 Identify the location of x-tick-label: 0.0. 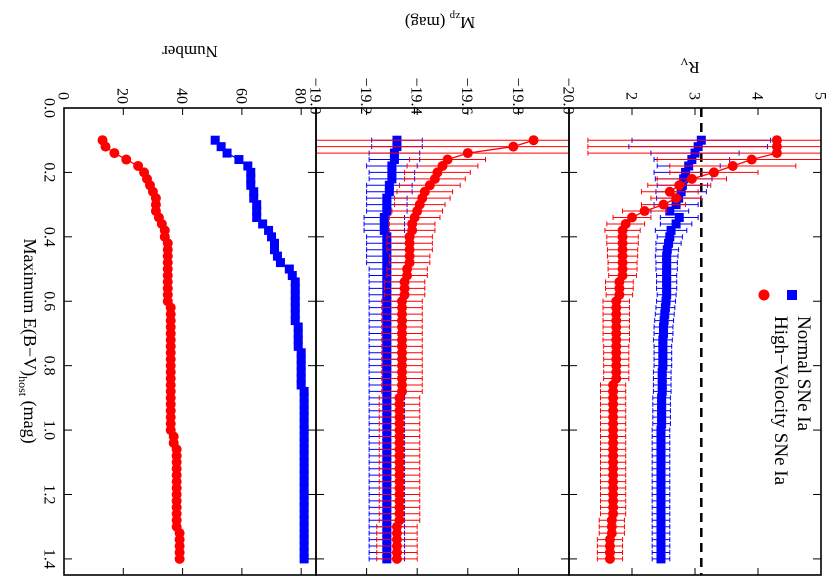
(48, 108).